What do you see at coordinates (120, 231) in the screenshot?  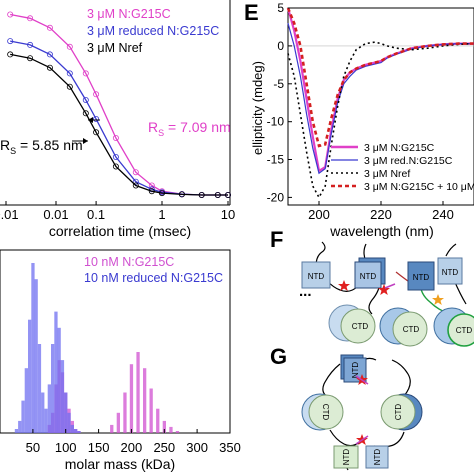 I see `fcs-x-axis-label: correlation time (msec)` at bounding box center [120, 231].